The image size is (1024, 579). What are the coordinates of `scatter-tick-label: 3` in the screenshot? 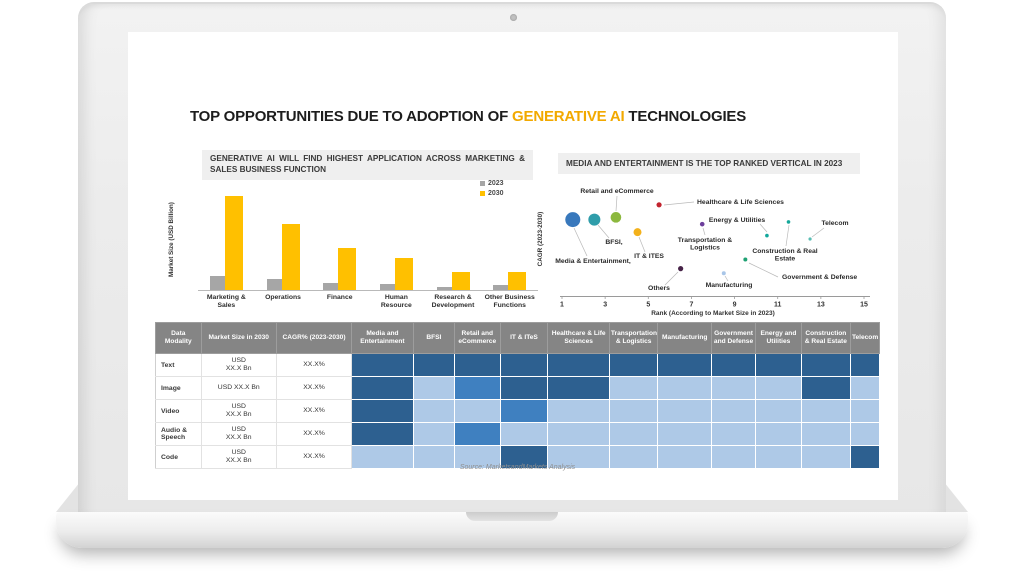 It's located at (605, 305).